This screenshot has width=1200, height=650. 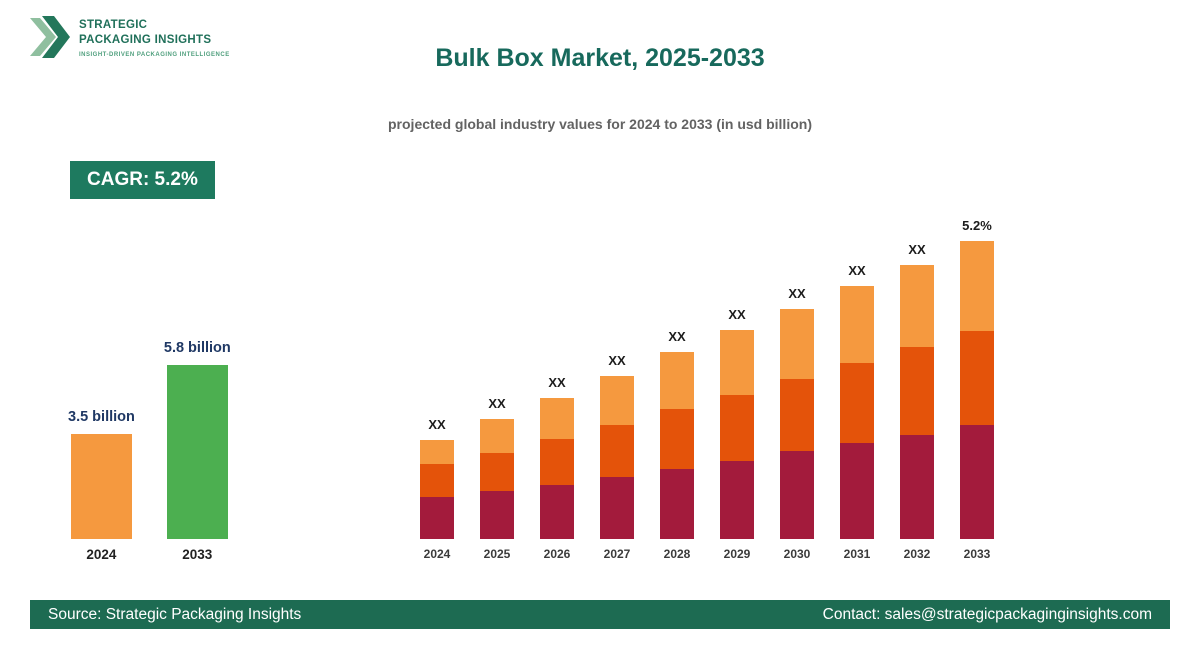 What do you see at coordinates (917, 554) in the screenshot?
I see `axis-year-label: 2032` at bounding box center [917, 554].